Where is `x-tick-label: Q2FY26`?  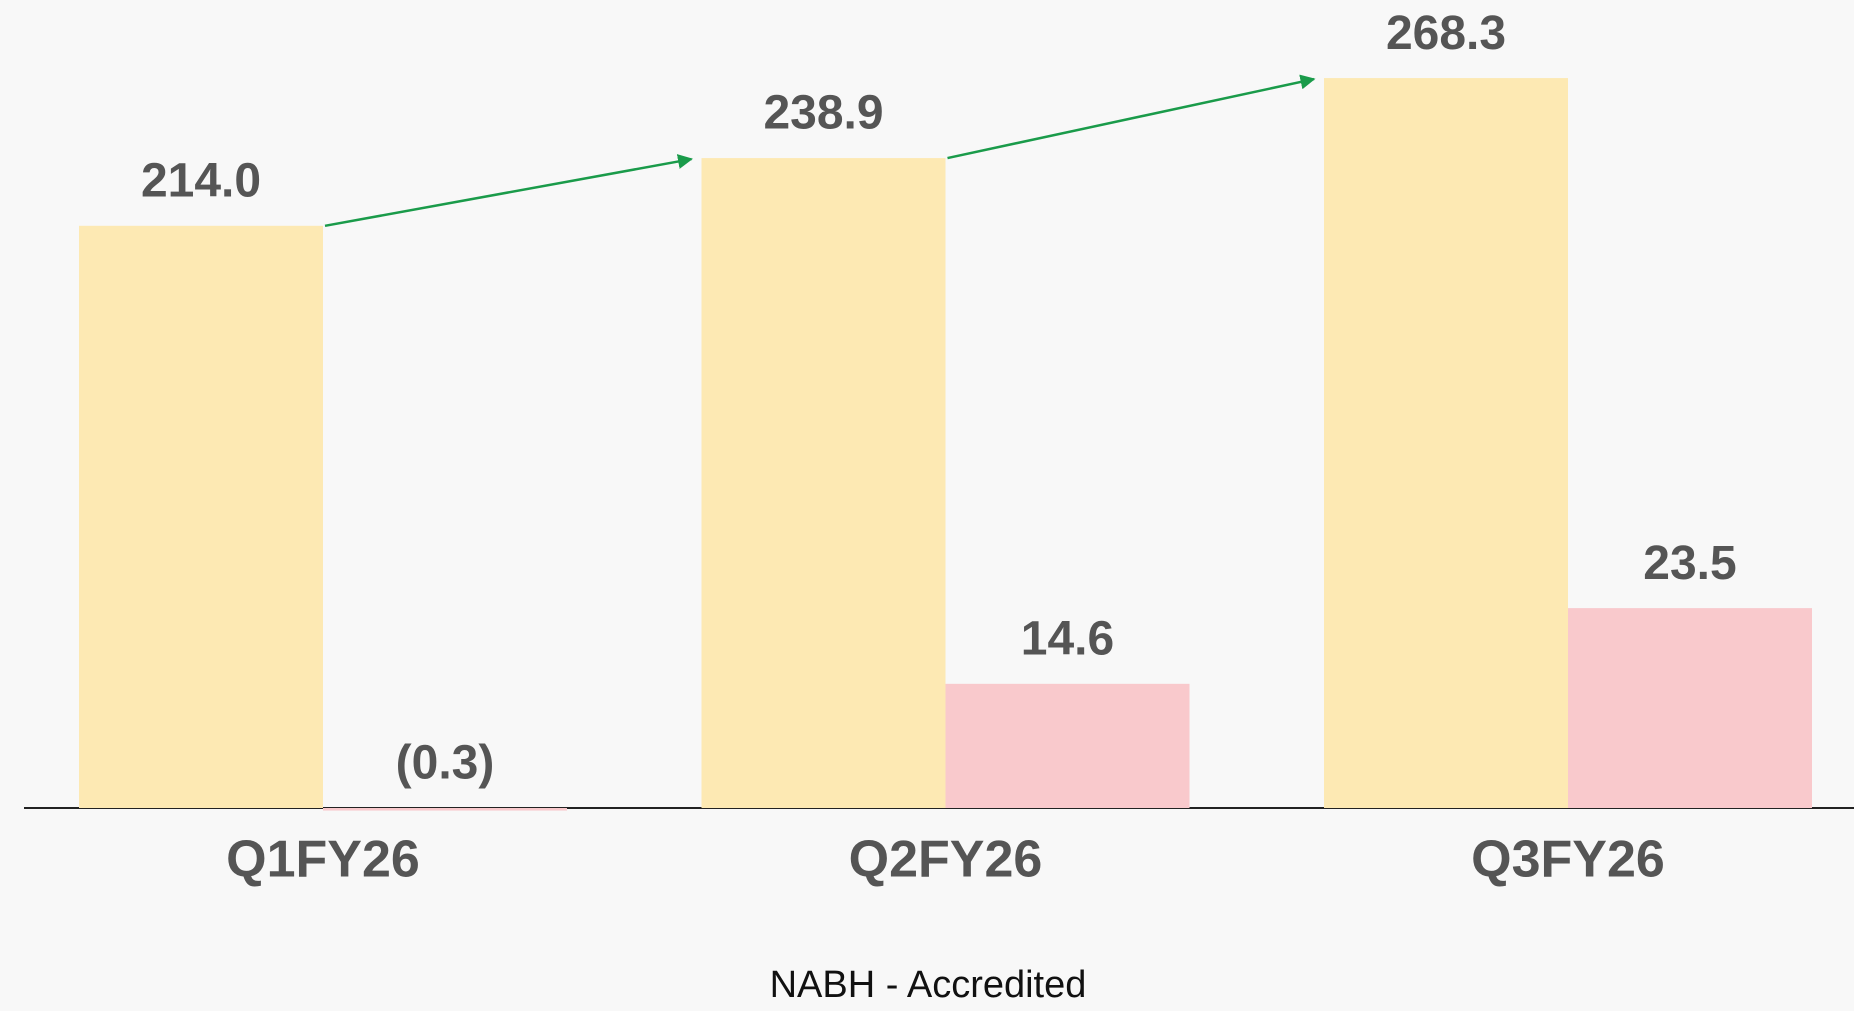 x-tick-label: Q2FY26 is located at coordinates (946, 860).